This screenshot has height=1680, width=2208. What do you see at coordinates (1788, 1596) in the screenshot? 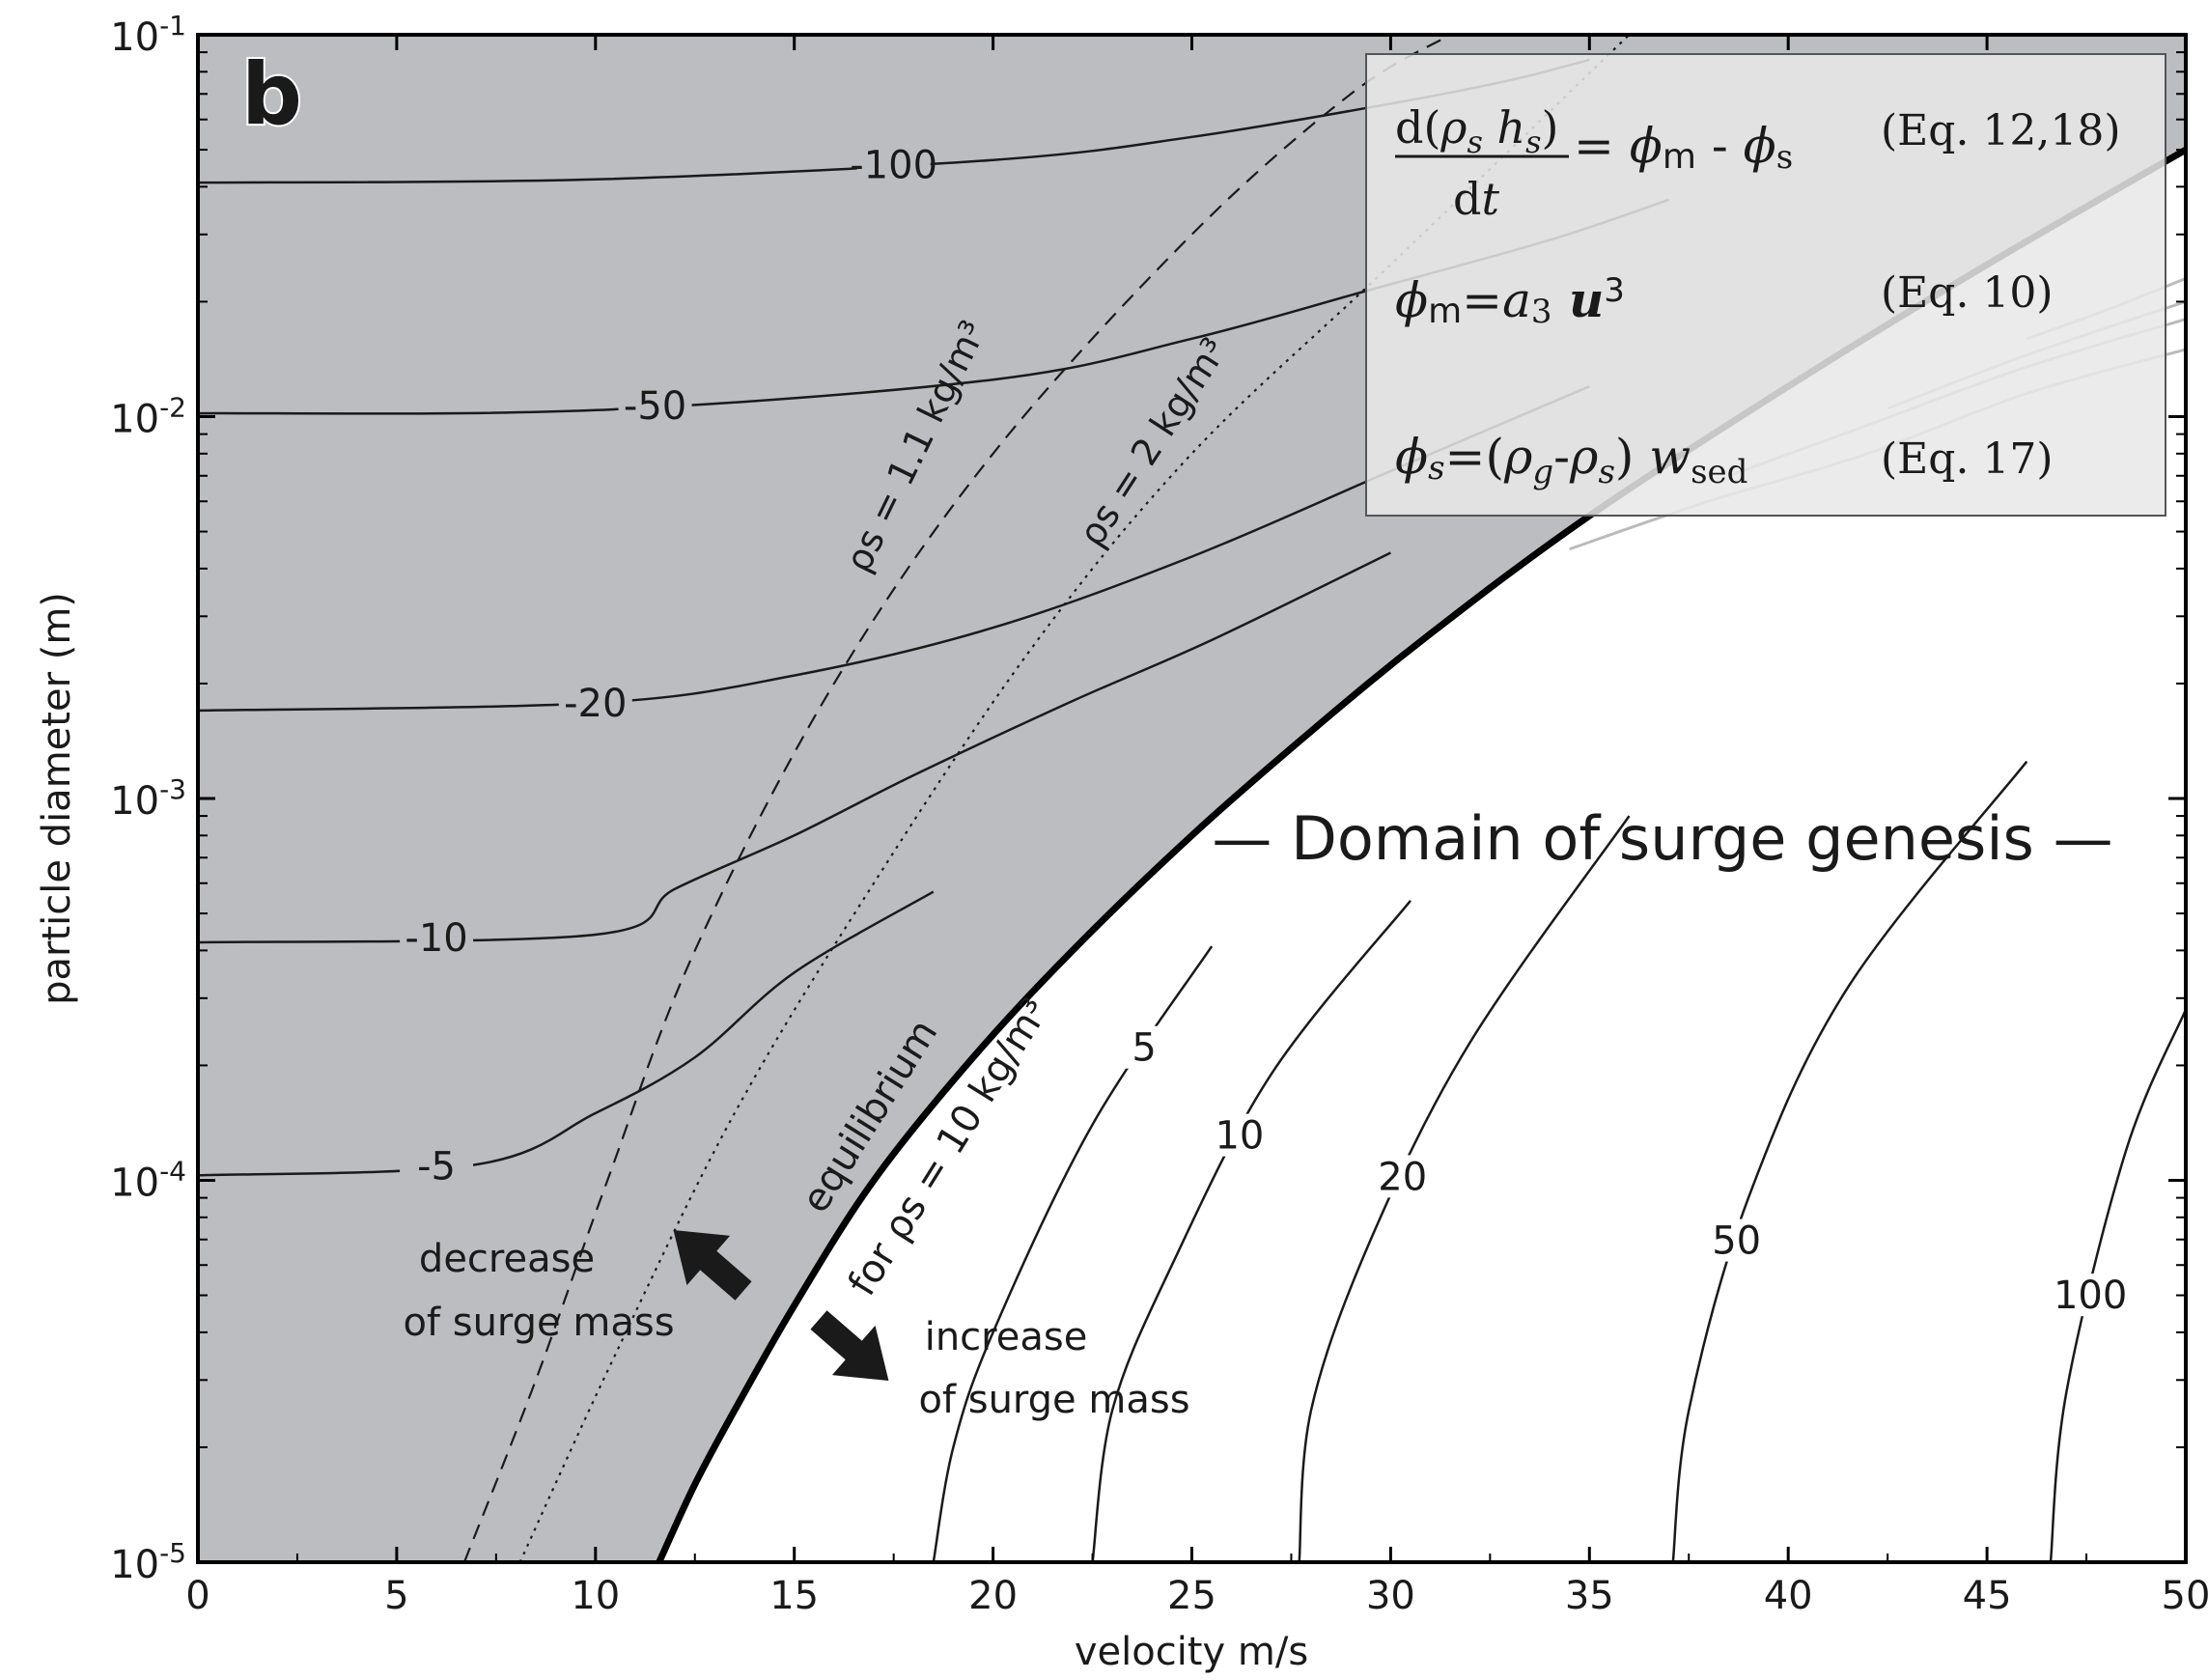
I see `x-tick-label: 40` at bounding box center [1788, 1596].